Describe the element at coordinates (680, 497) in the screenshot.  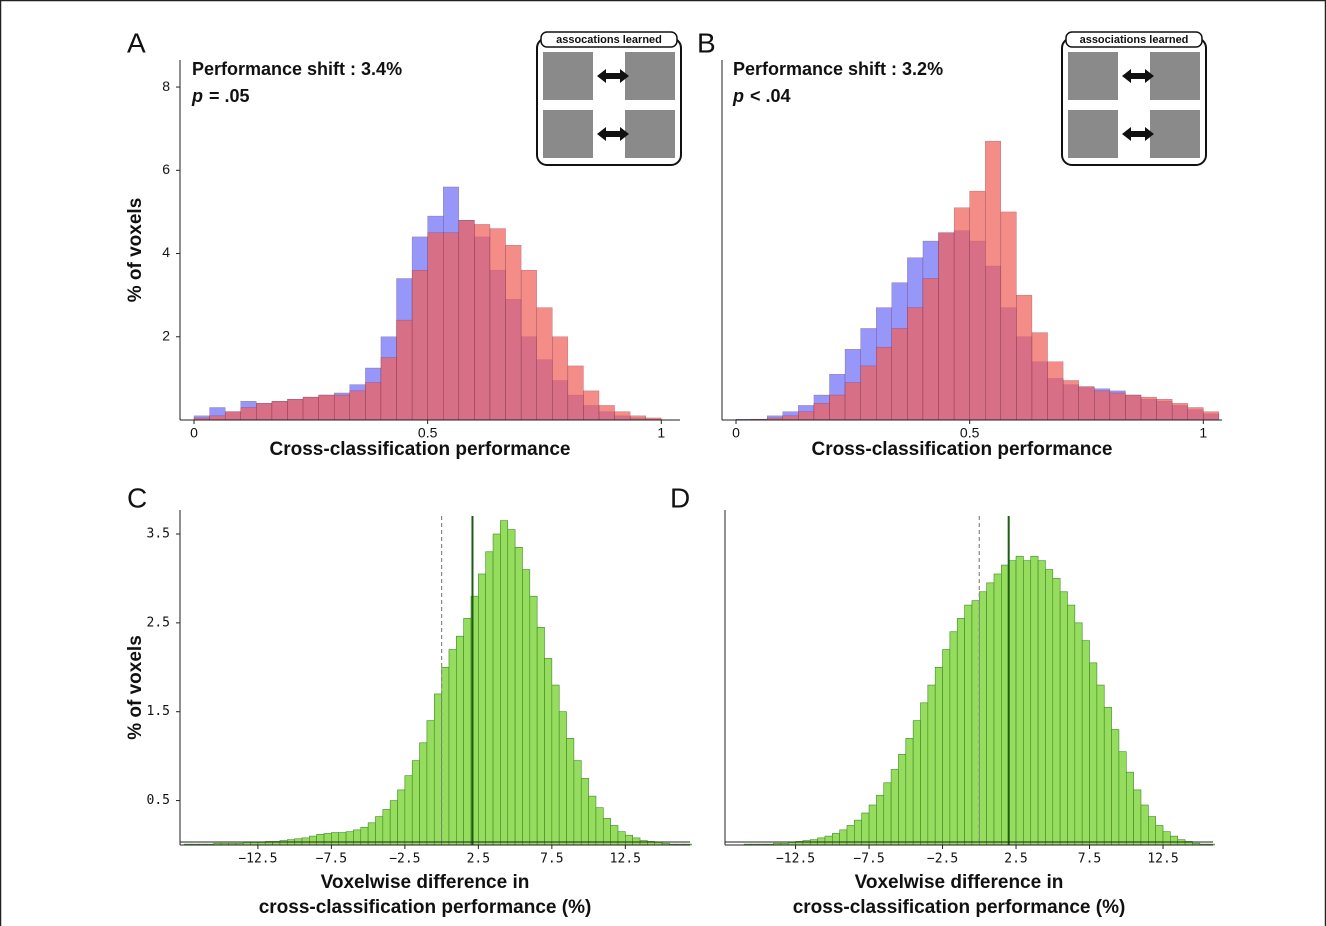
I see `panel-label: D` at that location.